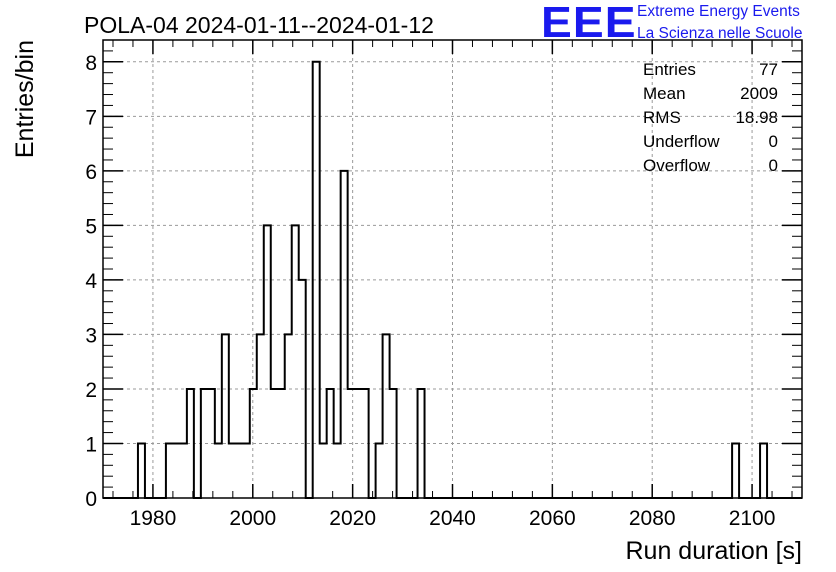  Describe the element at coordinates (91, 281) in the screenshot. I see `y-tick-label: 4` at that location.